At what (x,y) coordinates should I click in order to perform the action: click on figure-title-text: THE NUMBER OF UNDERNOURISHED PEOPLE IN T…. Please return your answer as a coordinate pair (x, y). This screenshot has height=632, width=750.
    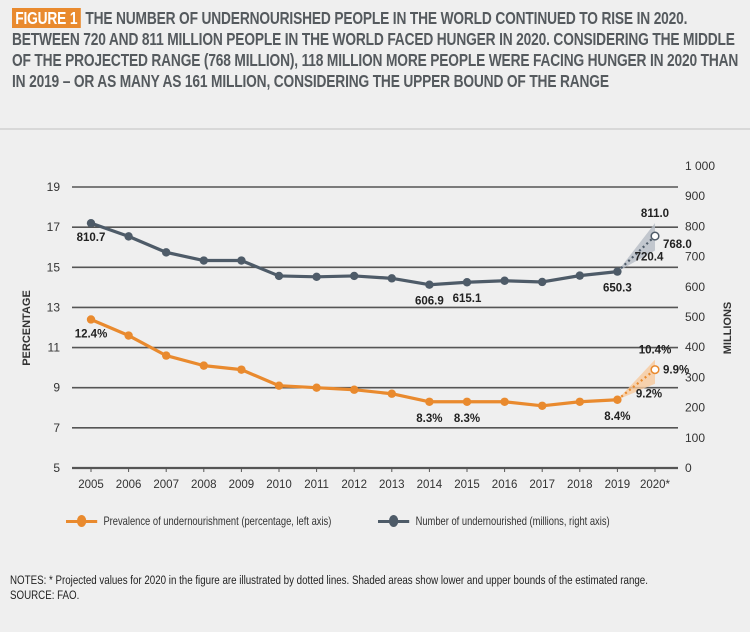
    Looking at the image, I should click on (375, 49).